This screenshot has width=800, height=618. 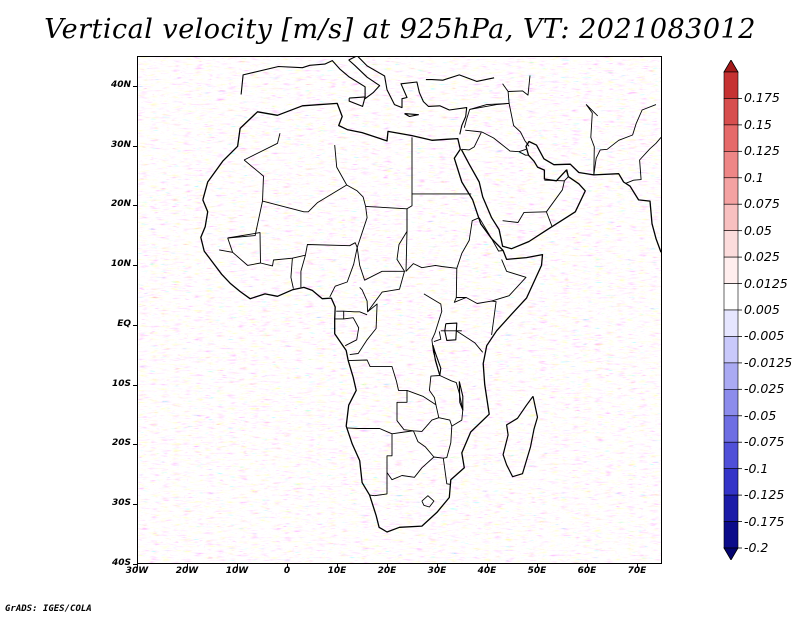 What do you see at coordinates (764, 389) in the screenshot?
I see `colorbar-label: -0.025` at bounding box center [764, 389].